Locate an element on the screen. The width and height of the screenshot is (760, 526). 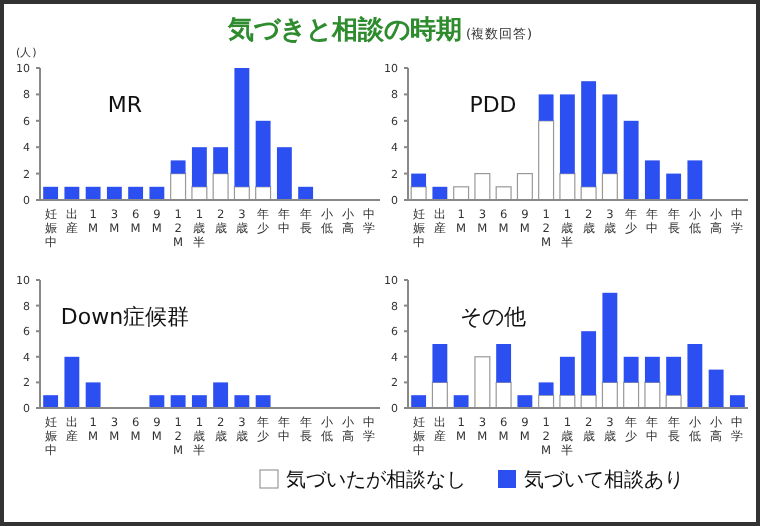
legend-label: 気づいて相談あり is located at coordinates (604, 480).